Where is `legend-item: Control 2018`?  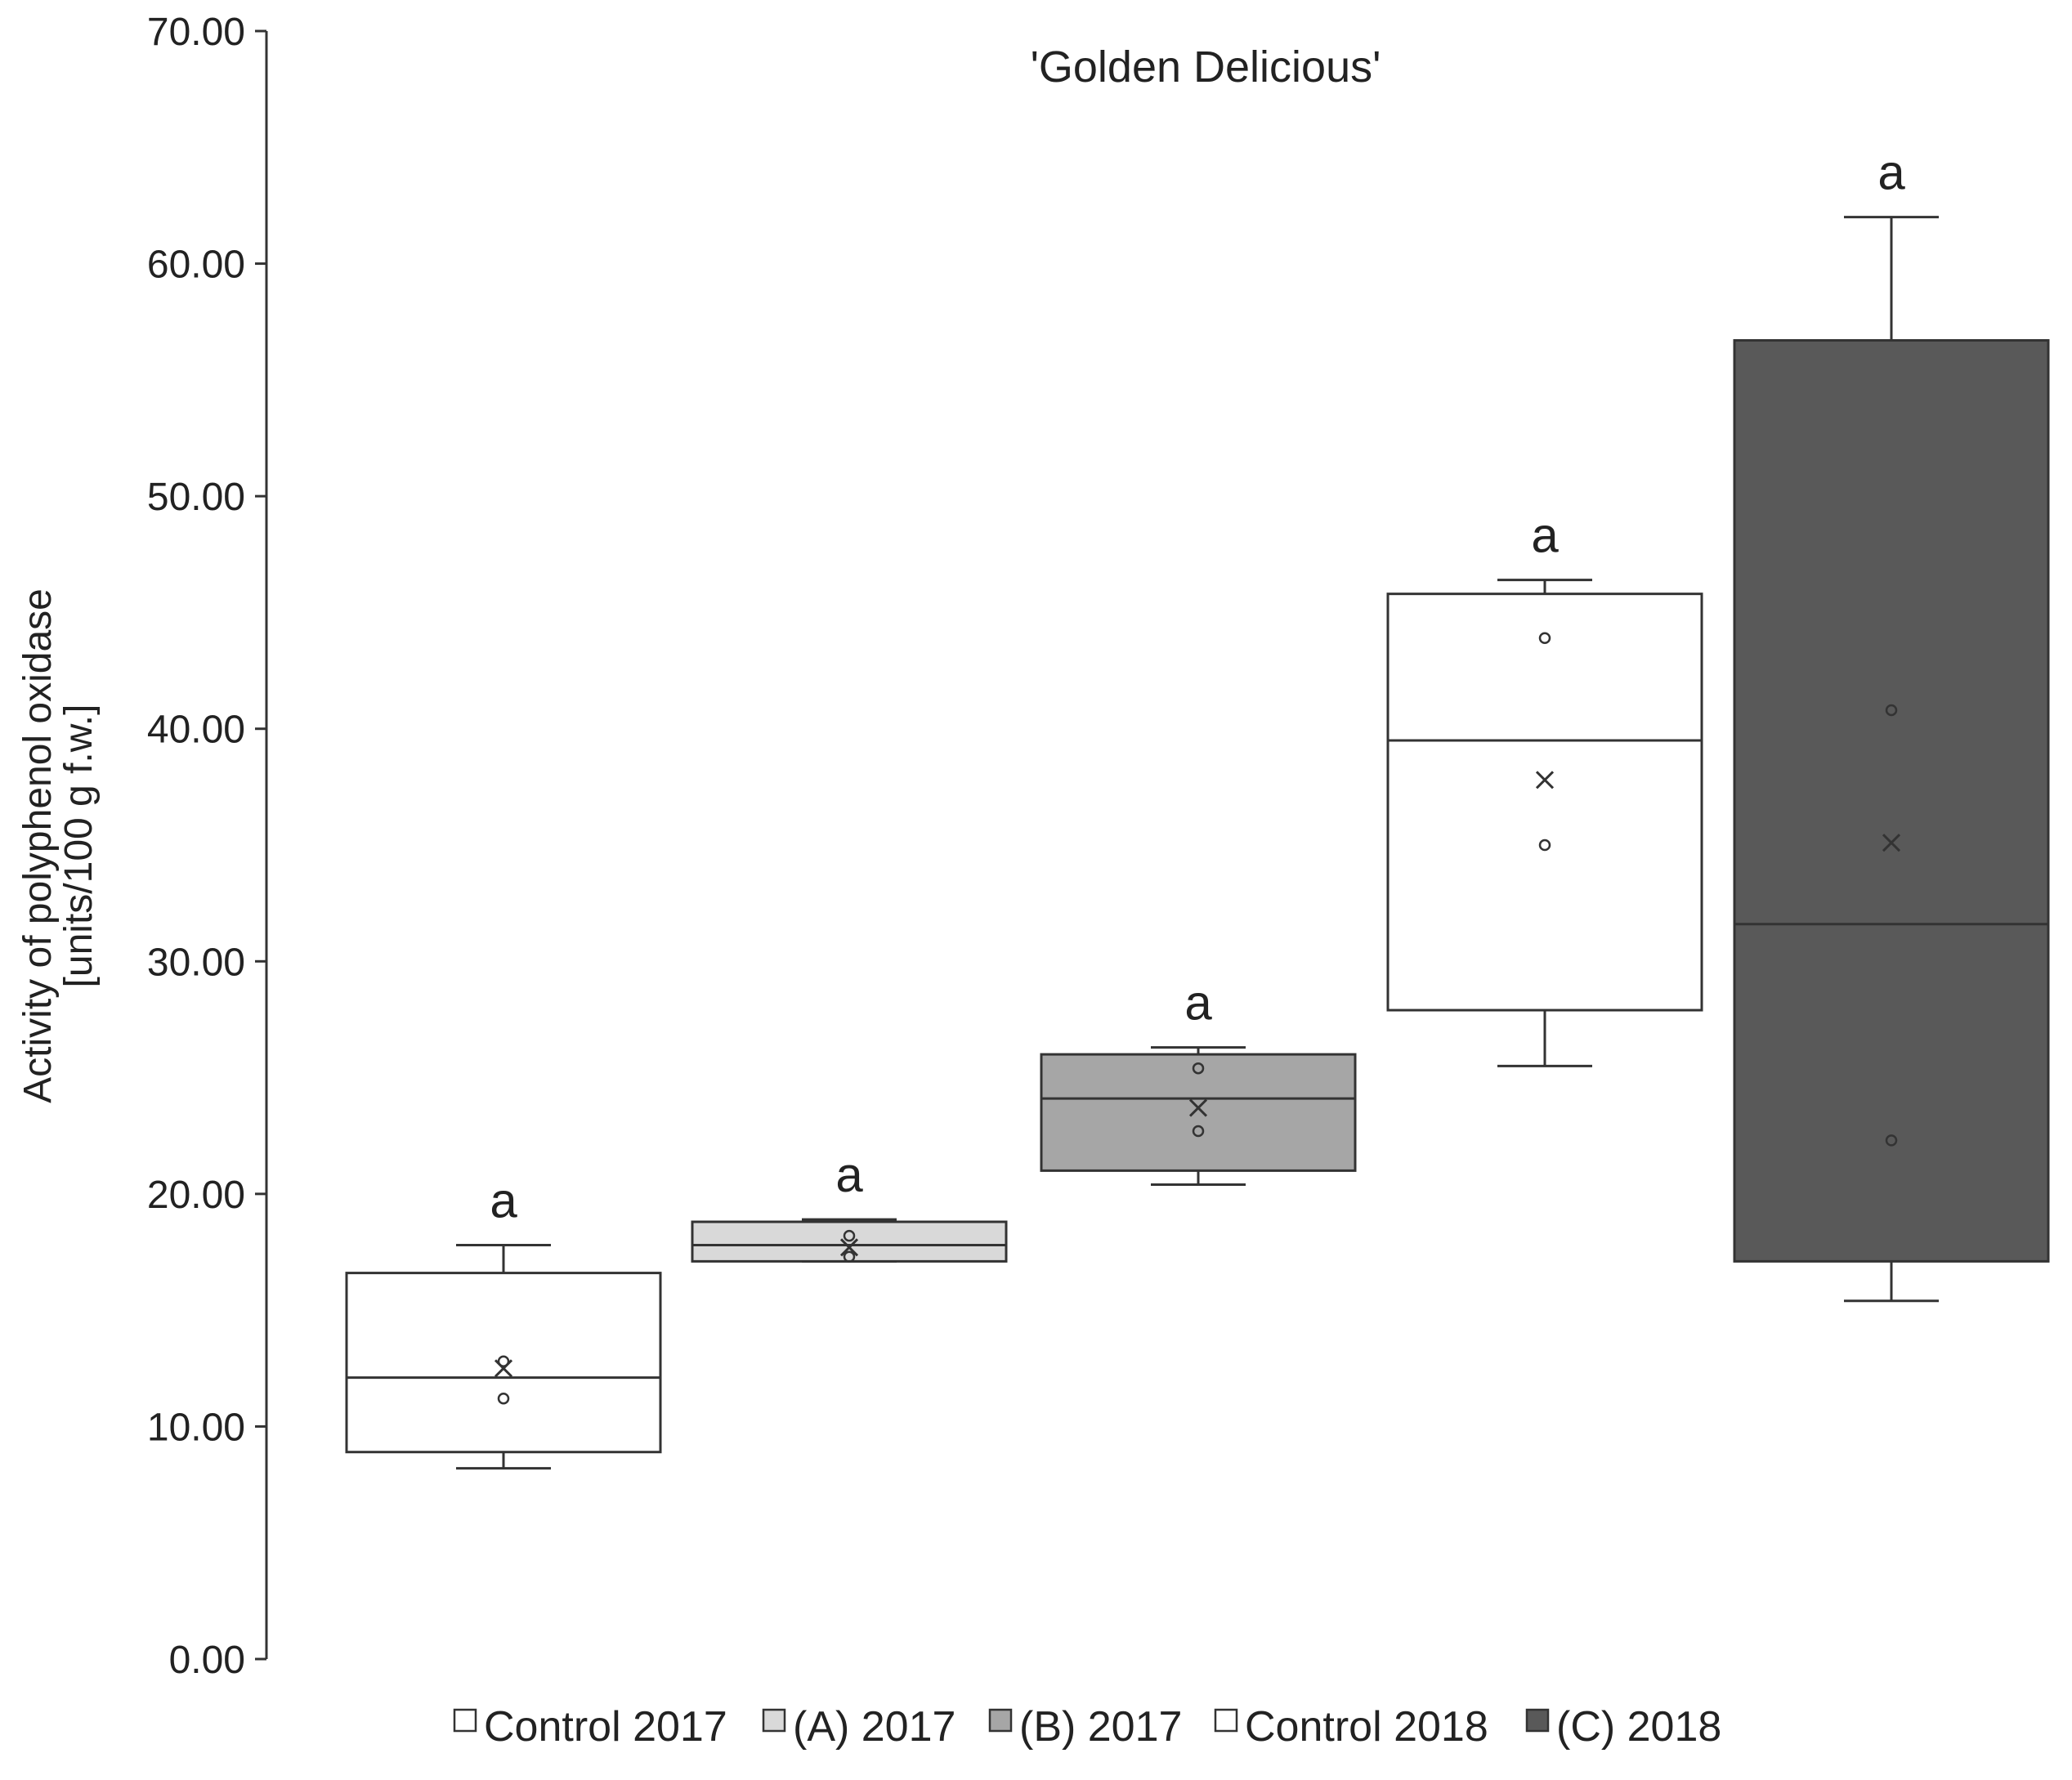
legend-item: Control 2018 is located at coordinates (1351, 1727).